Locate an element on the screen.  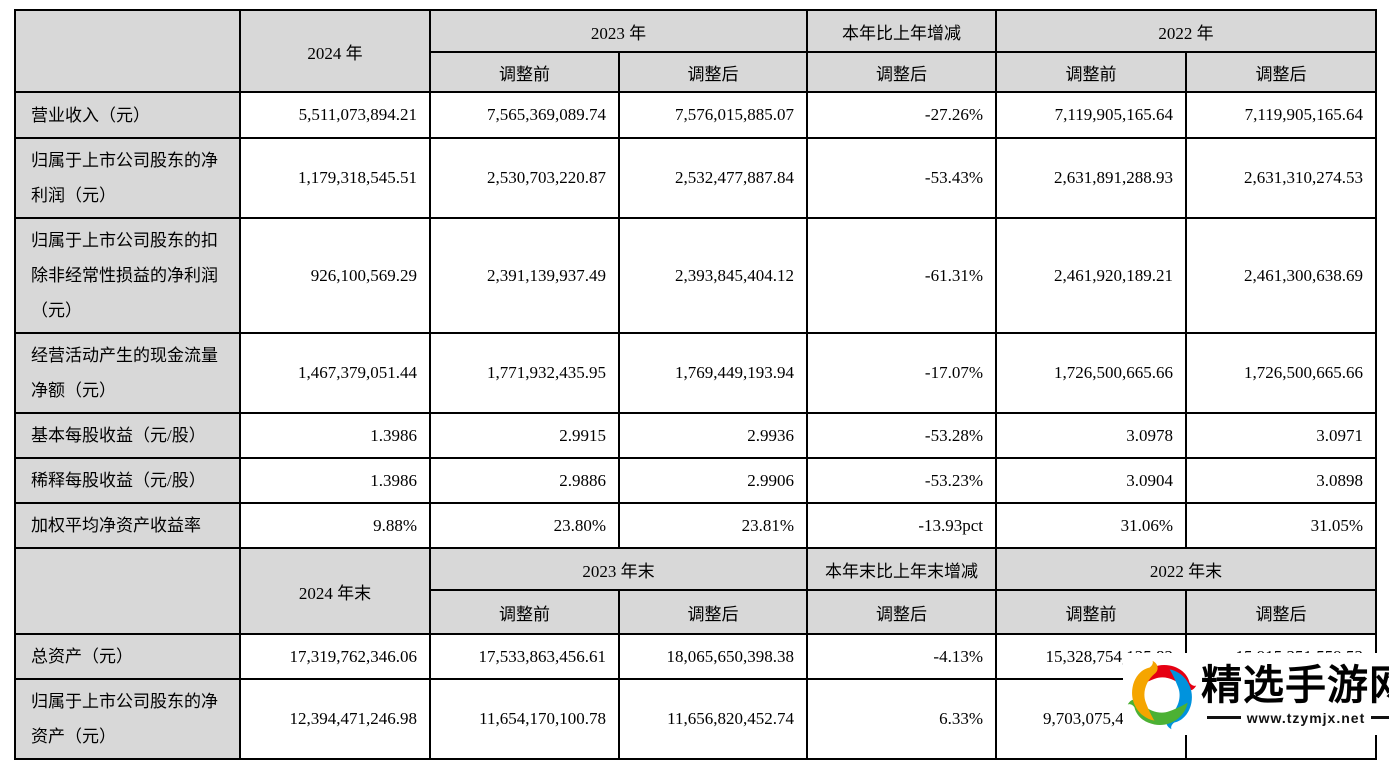
cell-2023-pre: 2,391,139,937.49 is located at coordinates (524, 275).